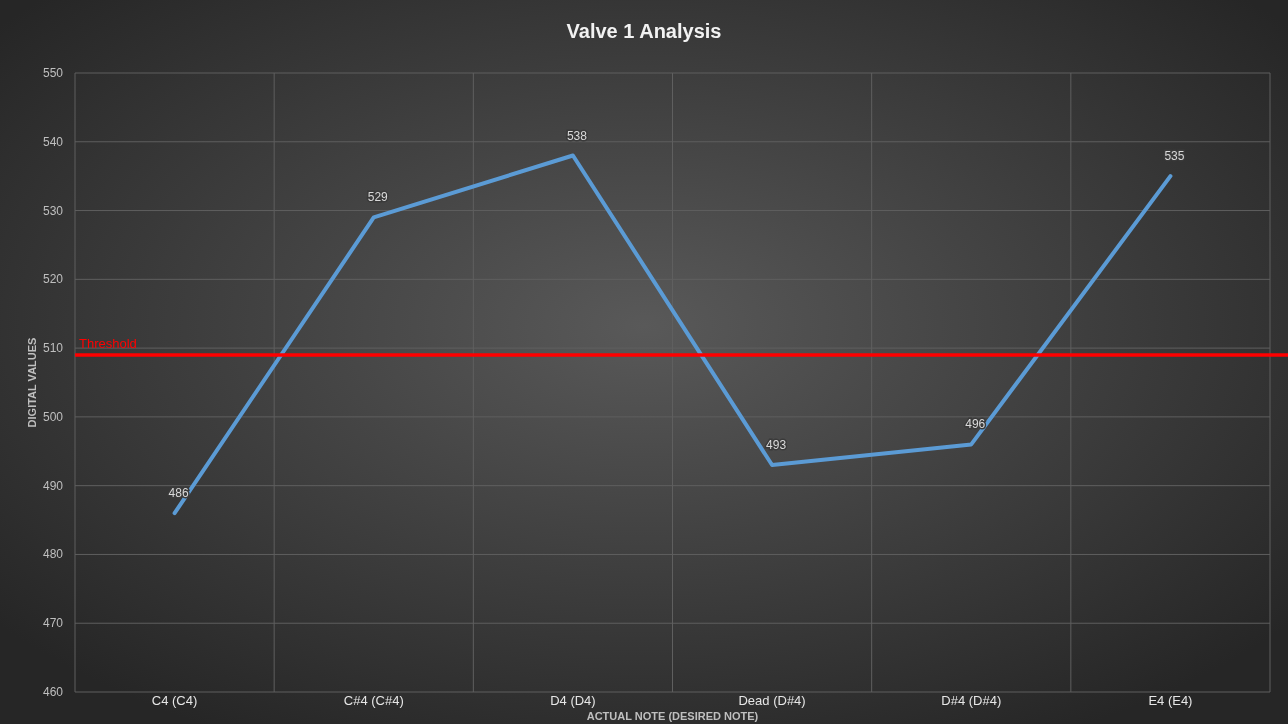 The width and height of the screenshot is (1288, 724). Describe the element at coordinates (53, 279) in the screenshot. I see `y-tick-label: 520` at that location.